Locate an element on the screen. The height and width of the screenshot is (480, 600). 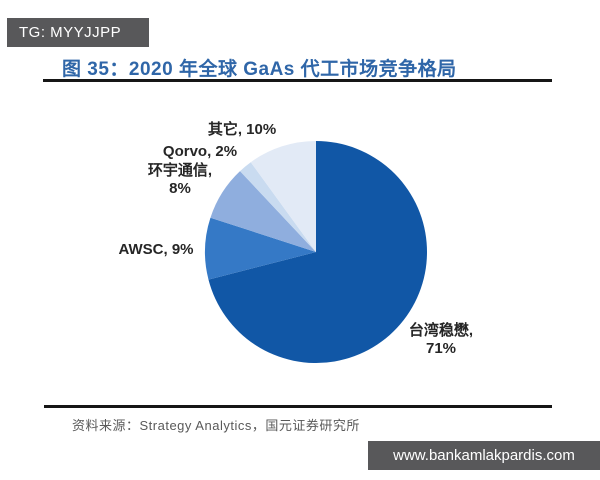
pie-slice-环宇通信 is located at coordinates (263, 211).